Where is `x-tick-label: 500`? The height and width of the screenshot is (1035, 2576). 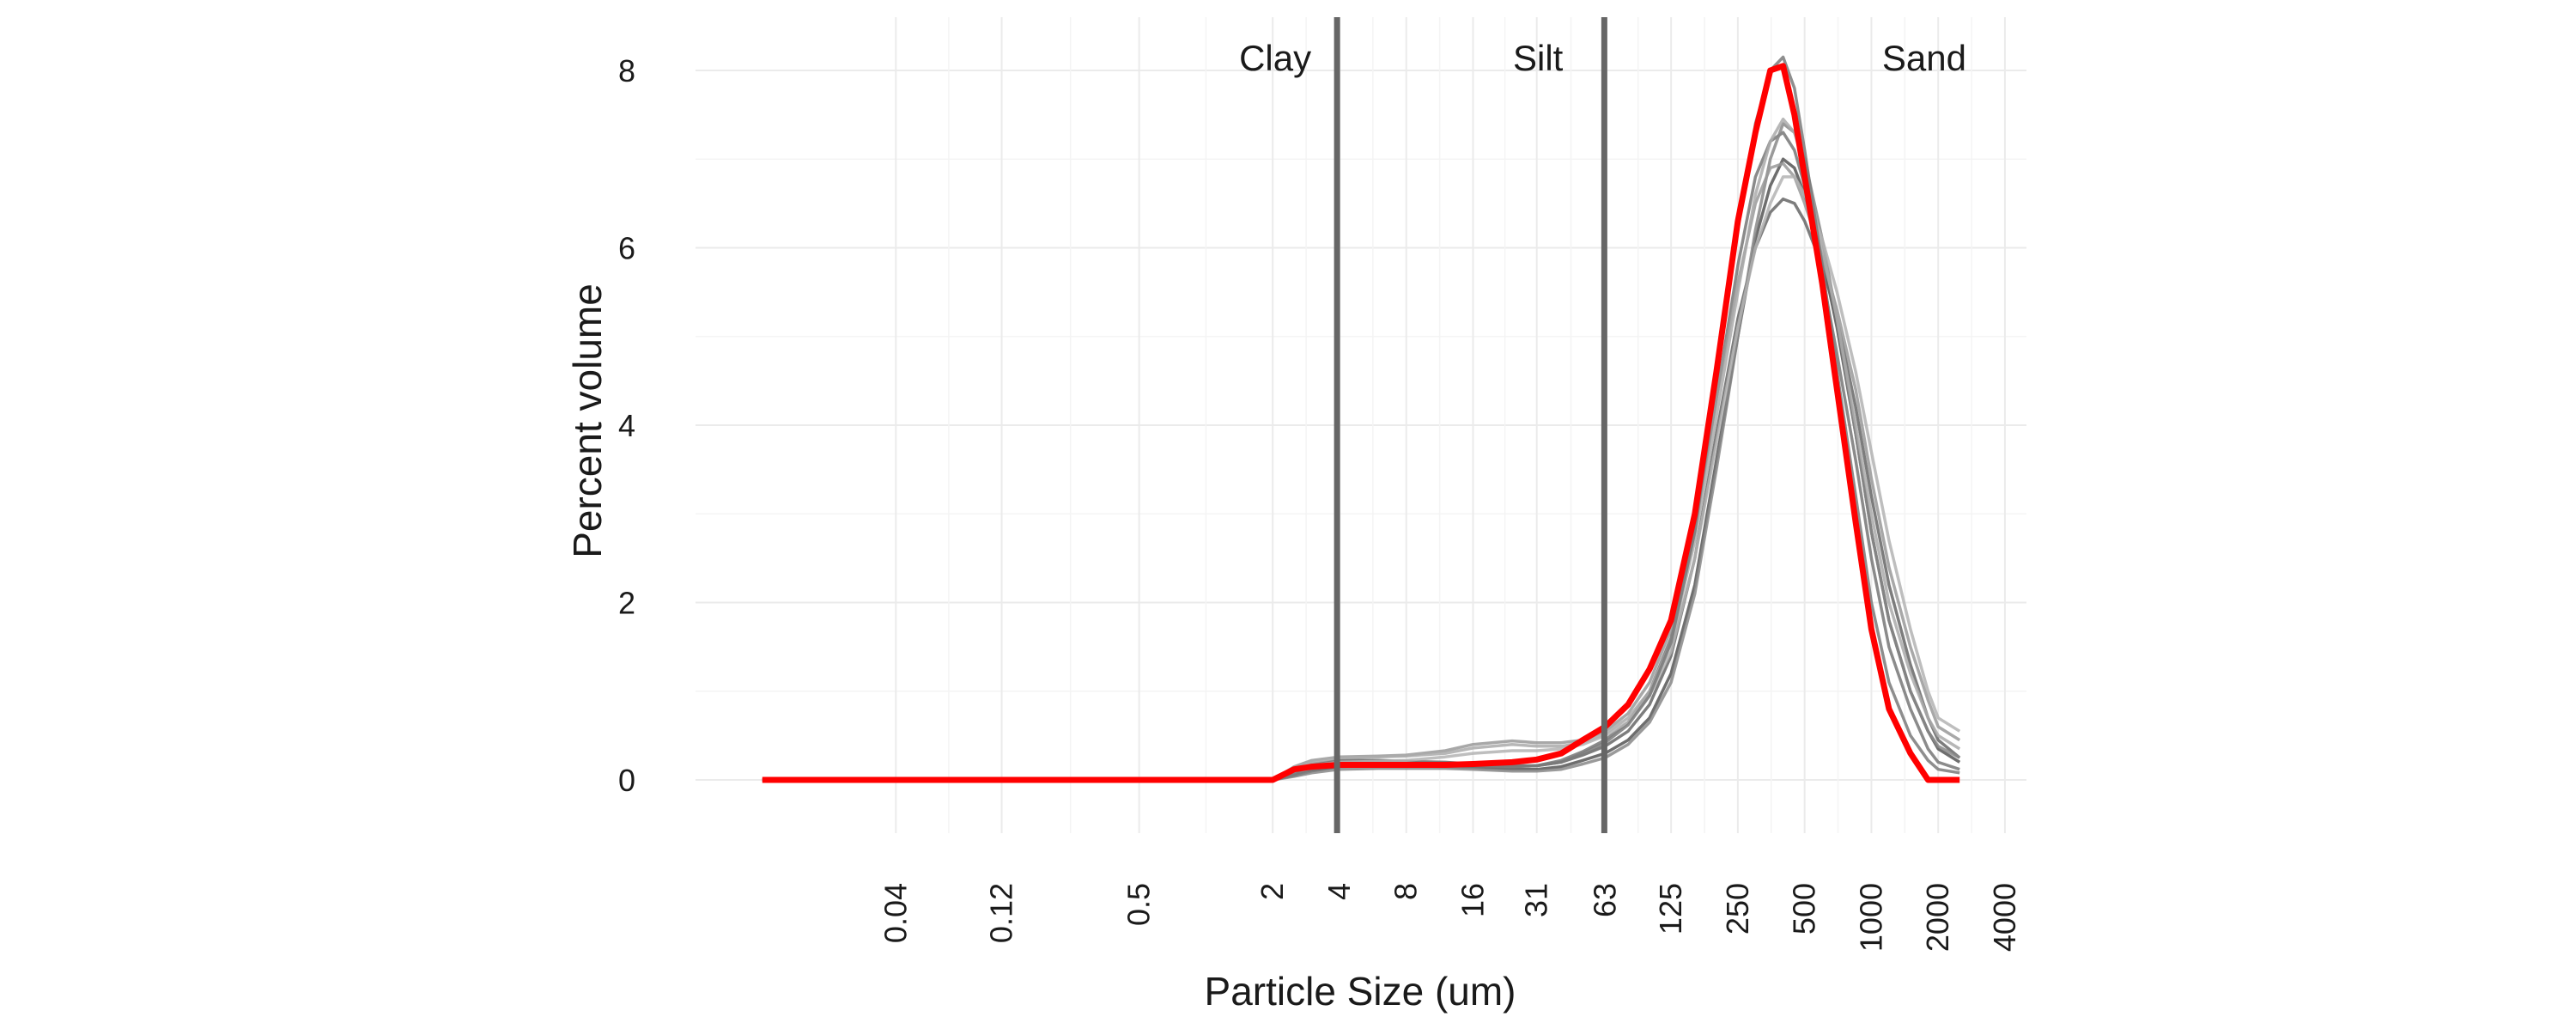
x-tick-label: 500 is located at coordinates (1805, 909).